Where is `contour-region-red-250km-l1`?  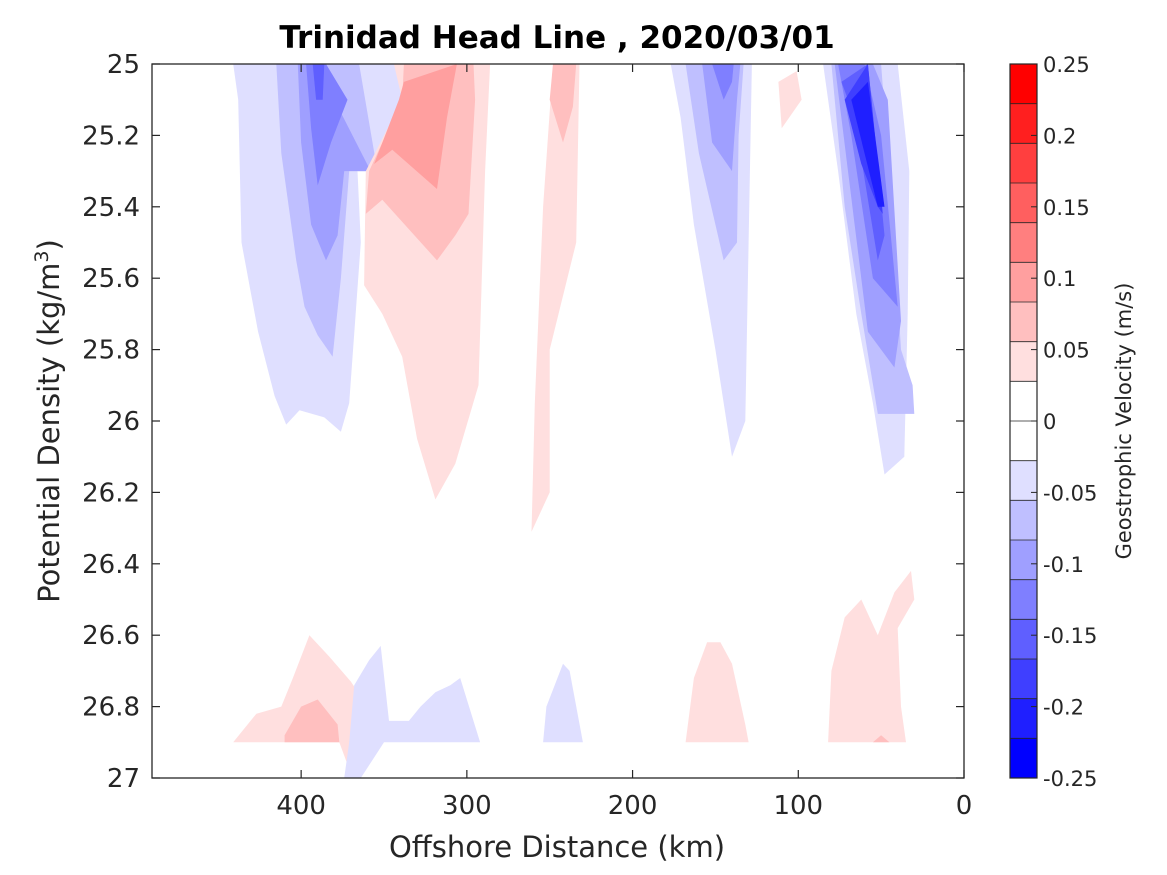 contour-region-red-250km-l1 is located at coordinates (555, 298).